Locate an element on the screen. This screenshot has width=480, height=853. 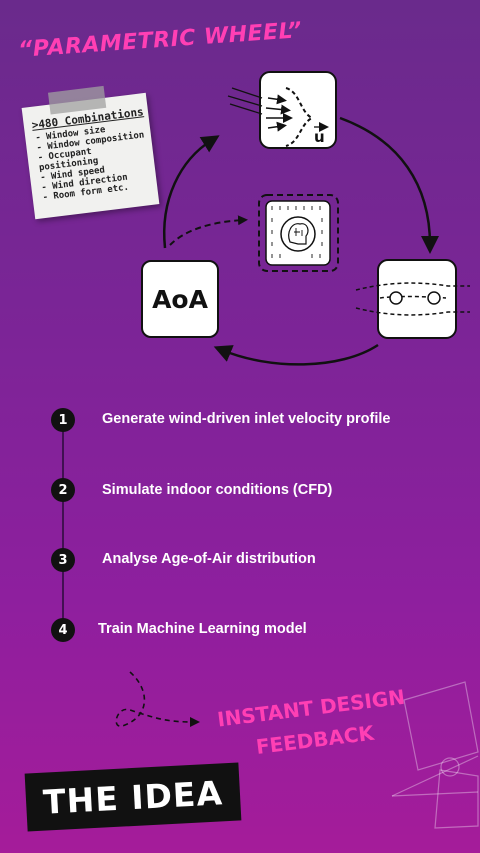
velocity-symbol: u is located at coordinates (319, 137).